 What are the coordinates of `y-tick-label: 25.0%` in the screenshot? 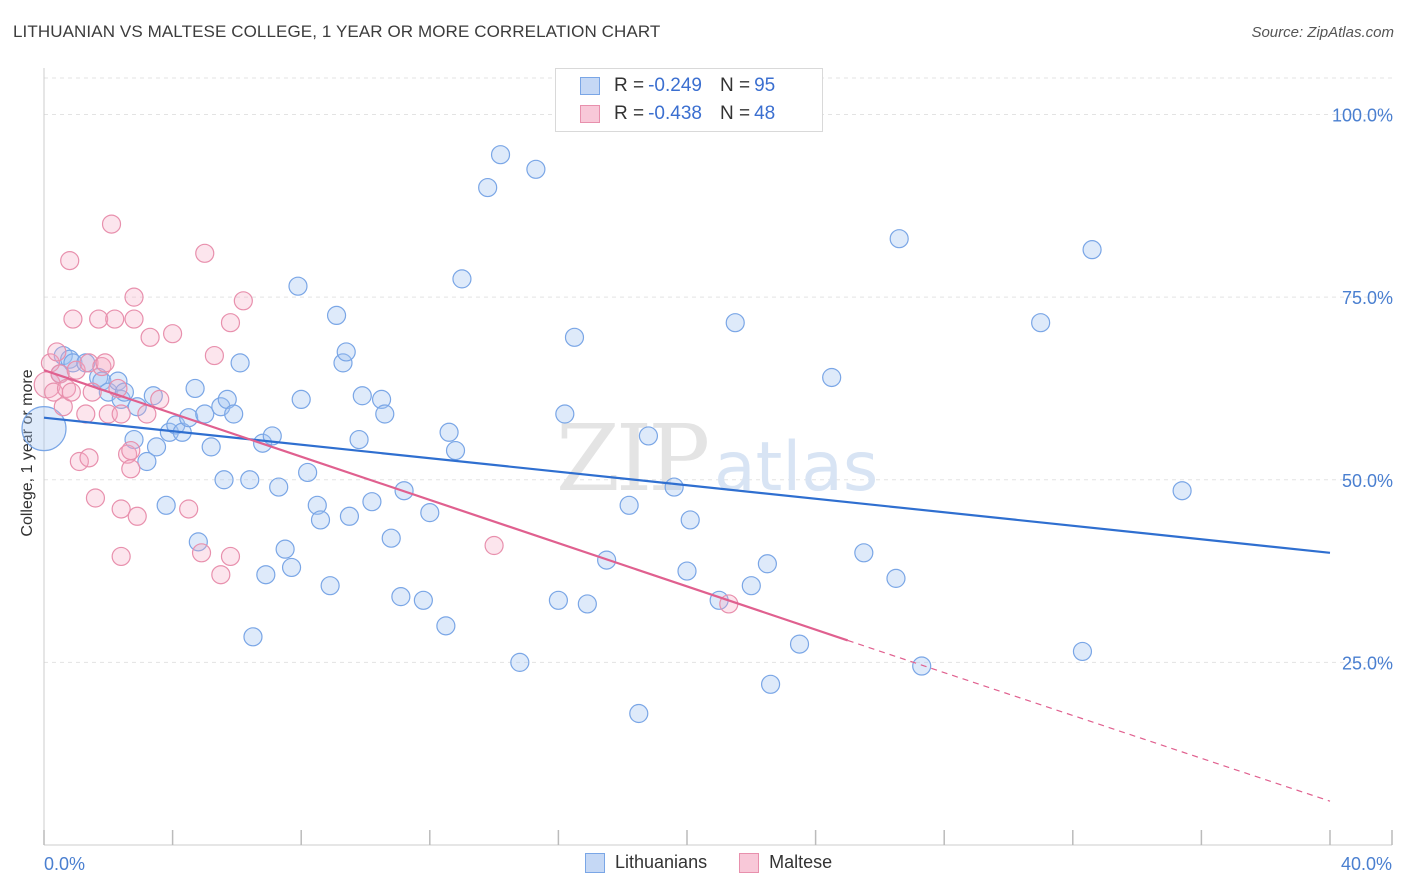 It's located at (1367, 663).